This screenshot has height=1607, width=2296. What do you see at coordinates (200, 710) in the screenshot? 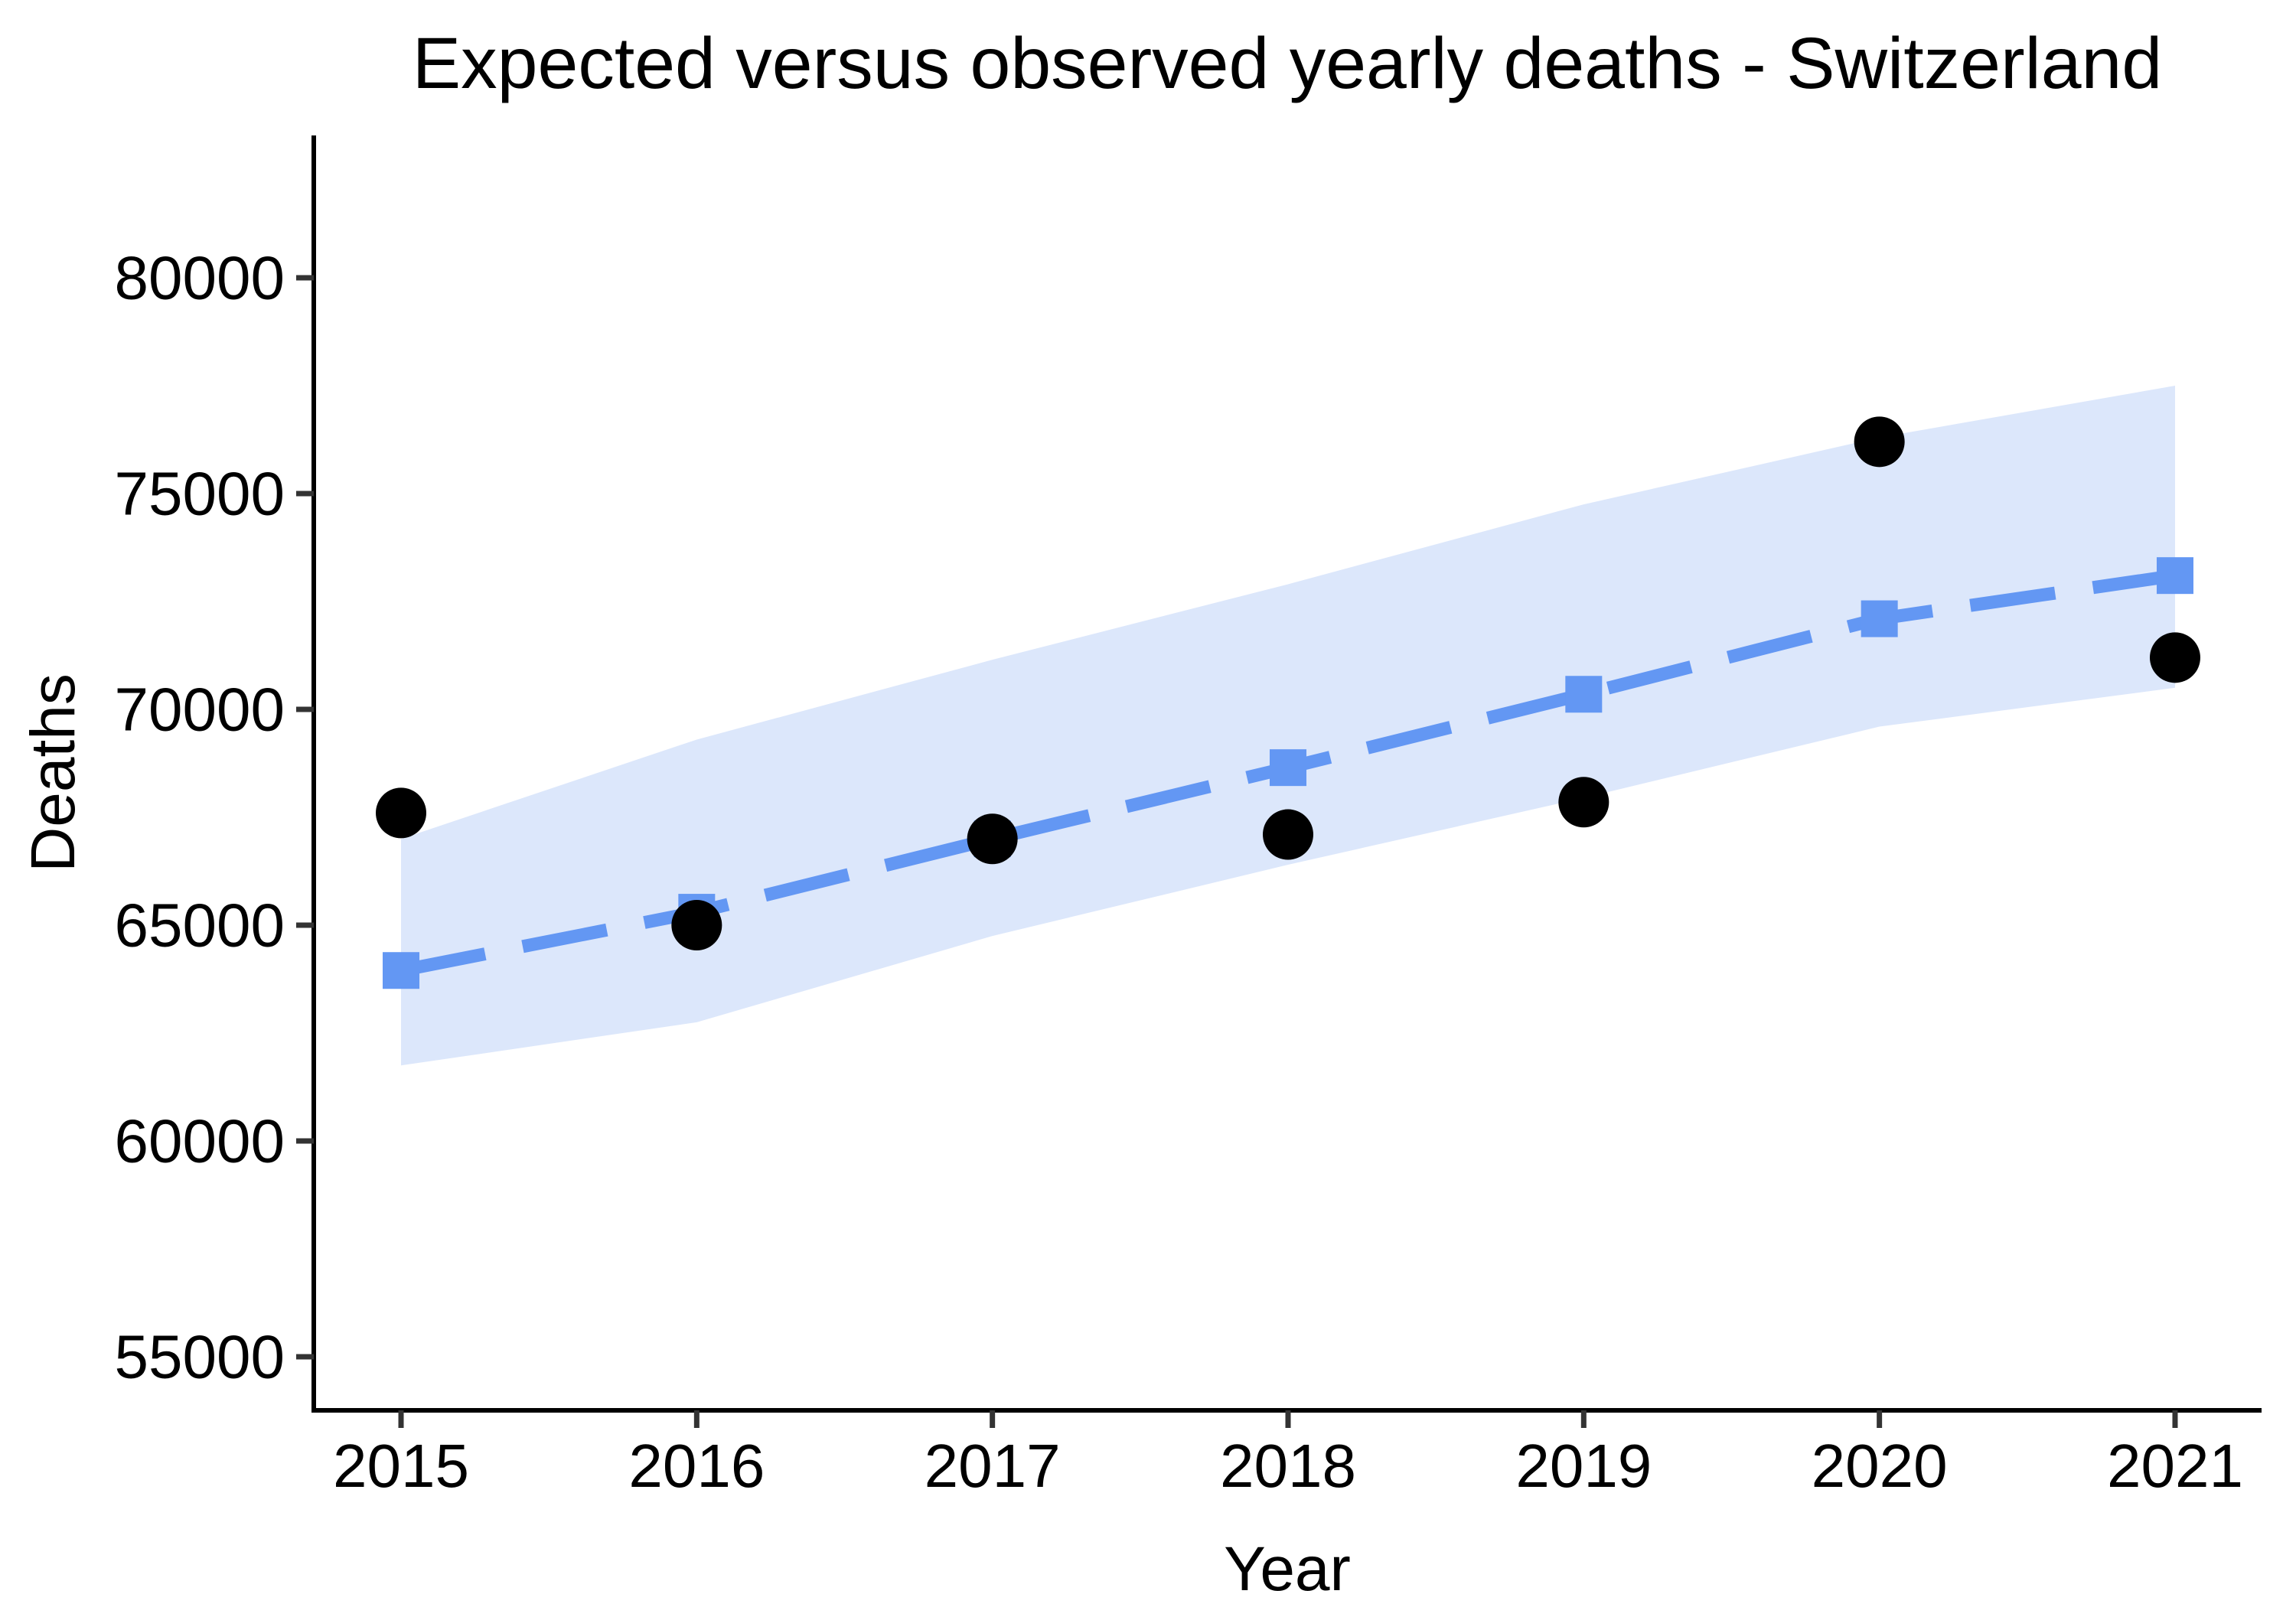
I see `y-tick-label: 70000` at bounding box center [200, 710].